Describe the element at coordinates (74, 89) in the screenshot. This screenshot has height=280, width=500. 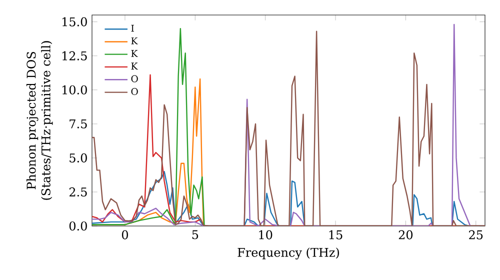
I see `y-tick-label: 10.0` at that location.